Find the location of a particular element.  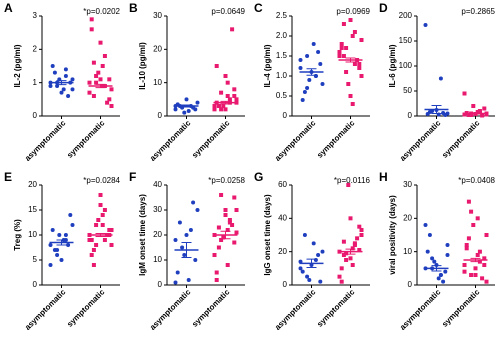

y-axis-label: IL-10 (pg/ml) is located at coordinates (142, 66).